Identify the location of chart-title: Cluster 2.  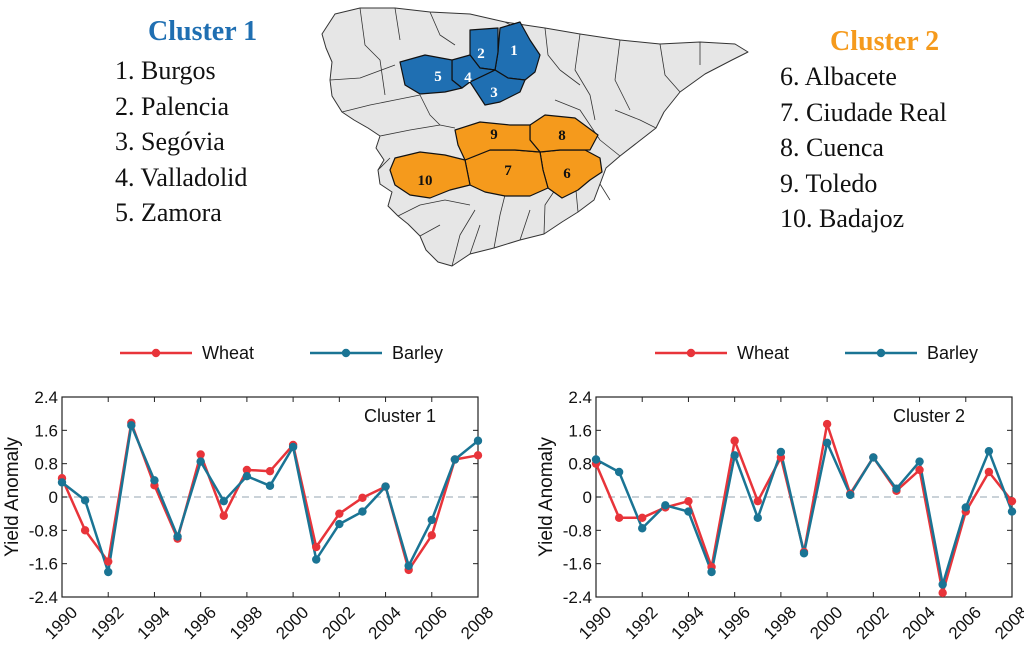
(929, 416).